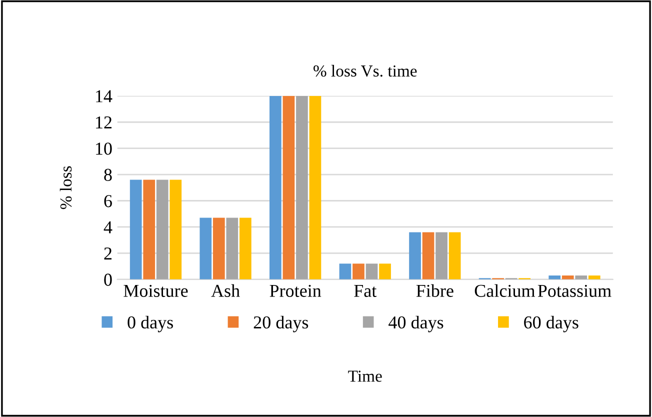 The image size is (652, 417). Describe the element at coordinates (435, 290) in the screenshot. I see `x-tick-label: Fibre` at that location.